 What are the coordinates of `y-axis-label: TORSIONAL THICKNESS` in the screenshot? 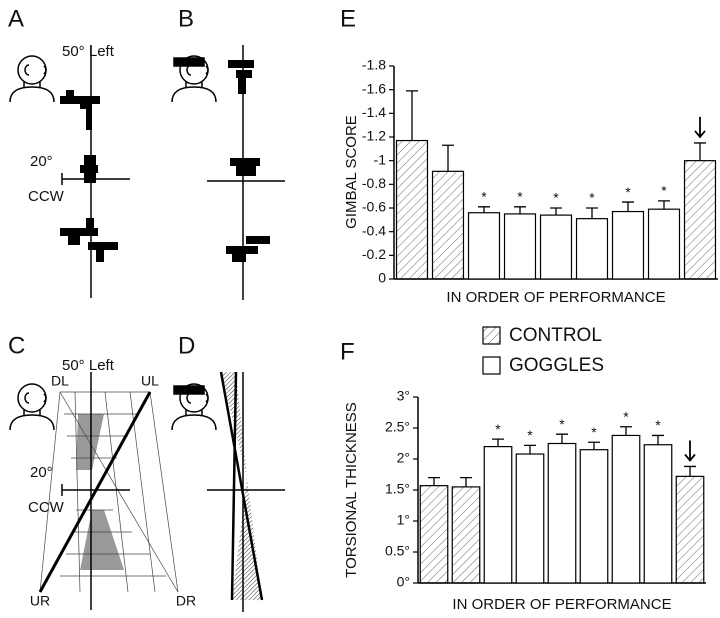 It's located at (351, 490).